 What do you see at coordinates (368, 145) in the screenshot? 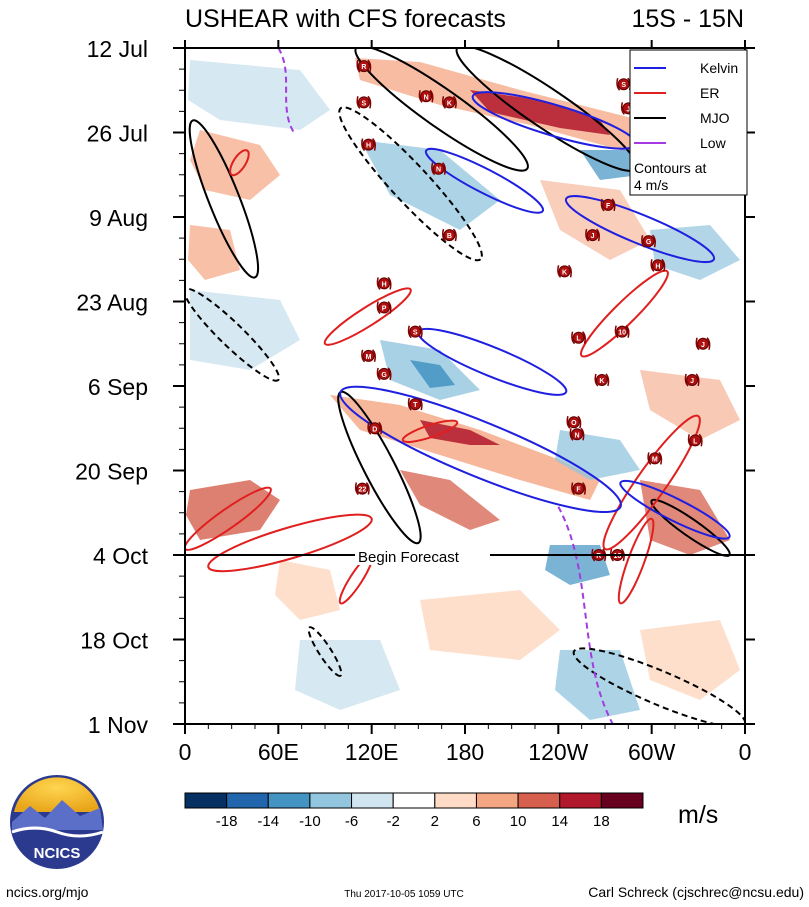
I see `storm-marker: H` at bounding box center [368, 145].